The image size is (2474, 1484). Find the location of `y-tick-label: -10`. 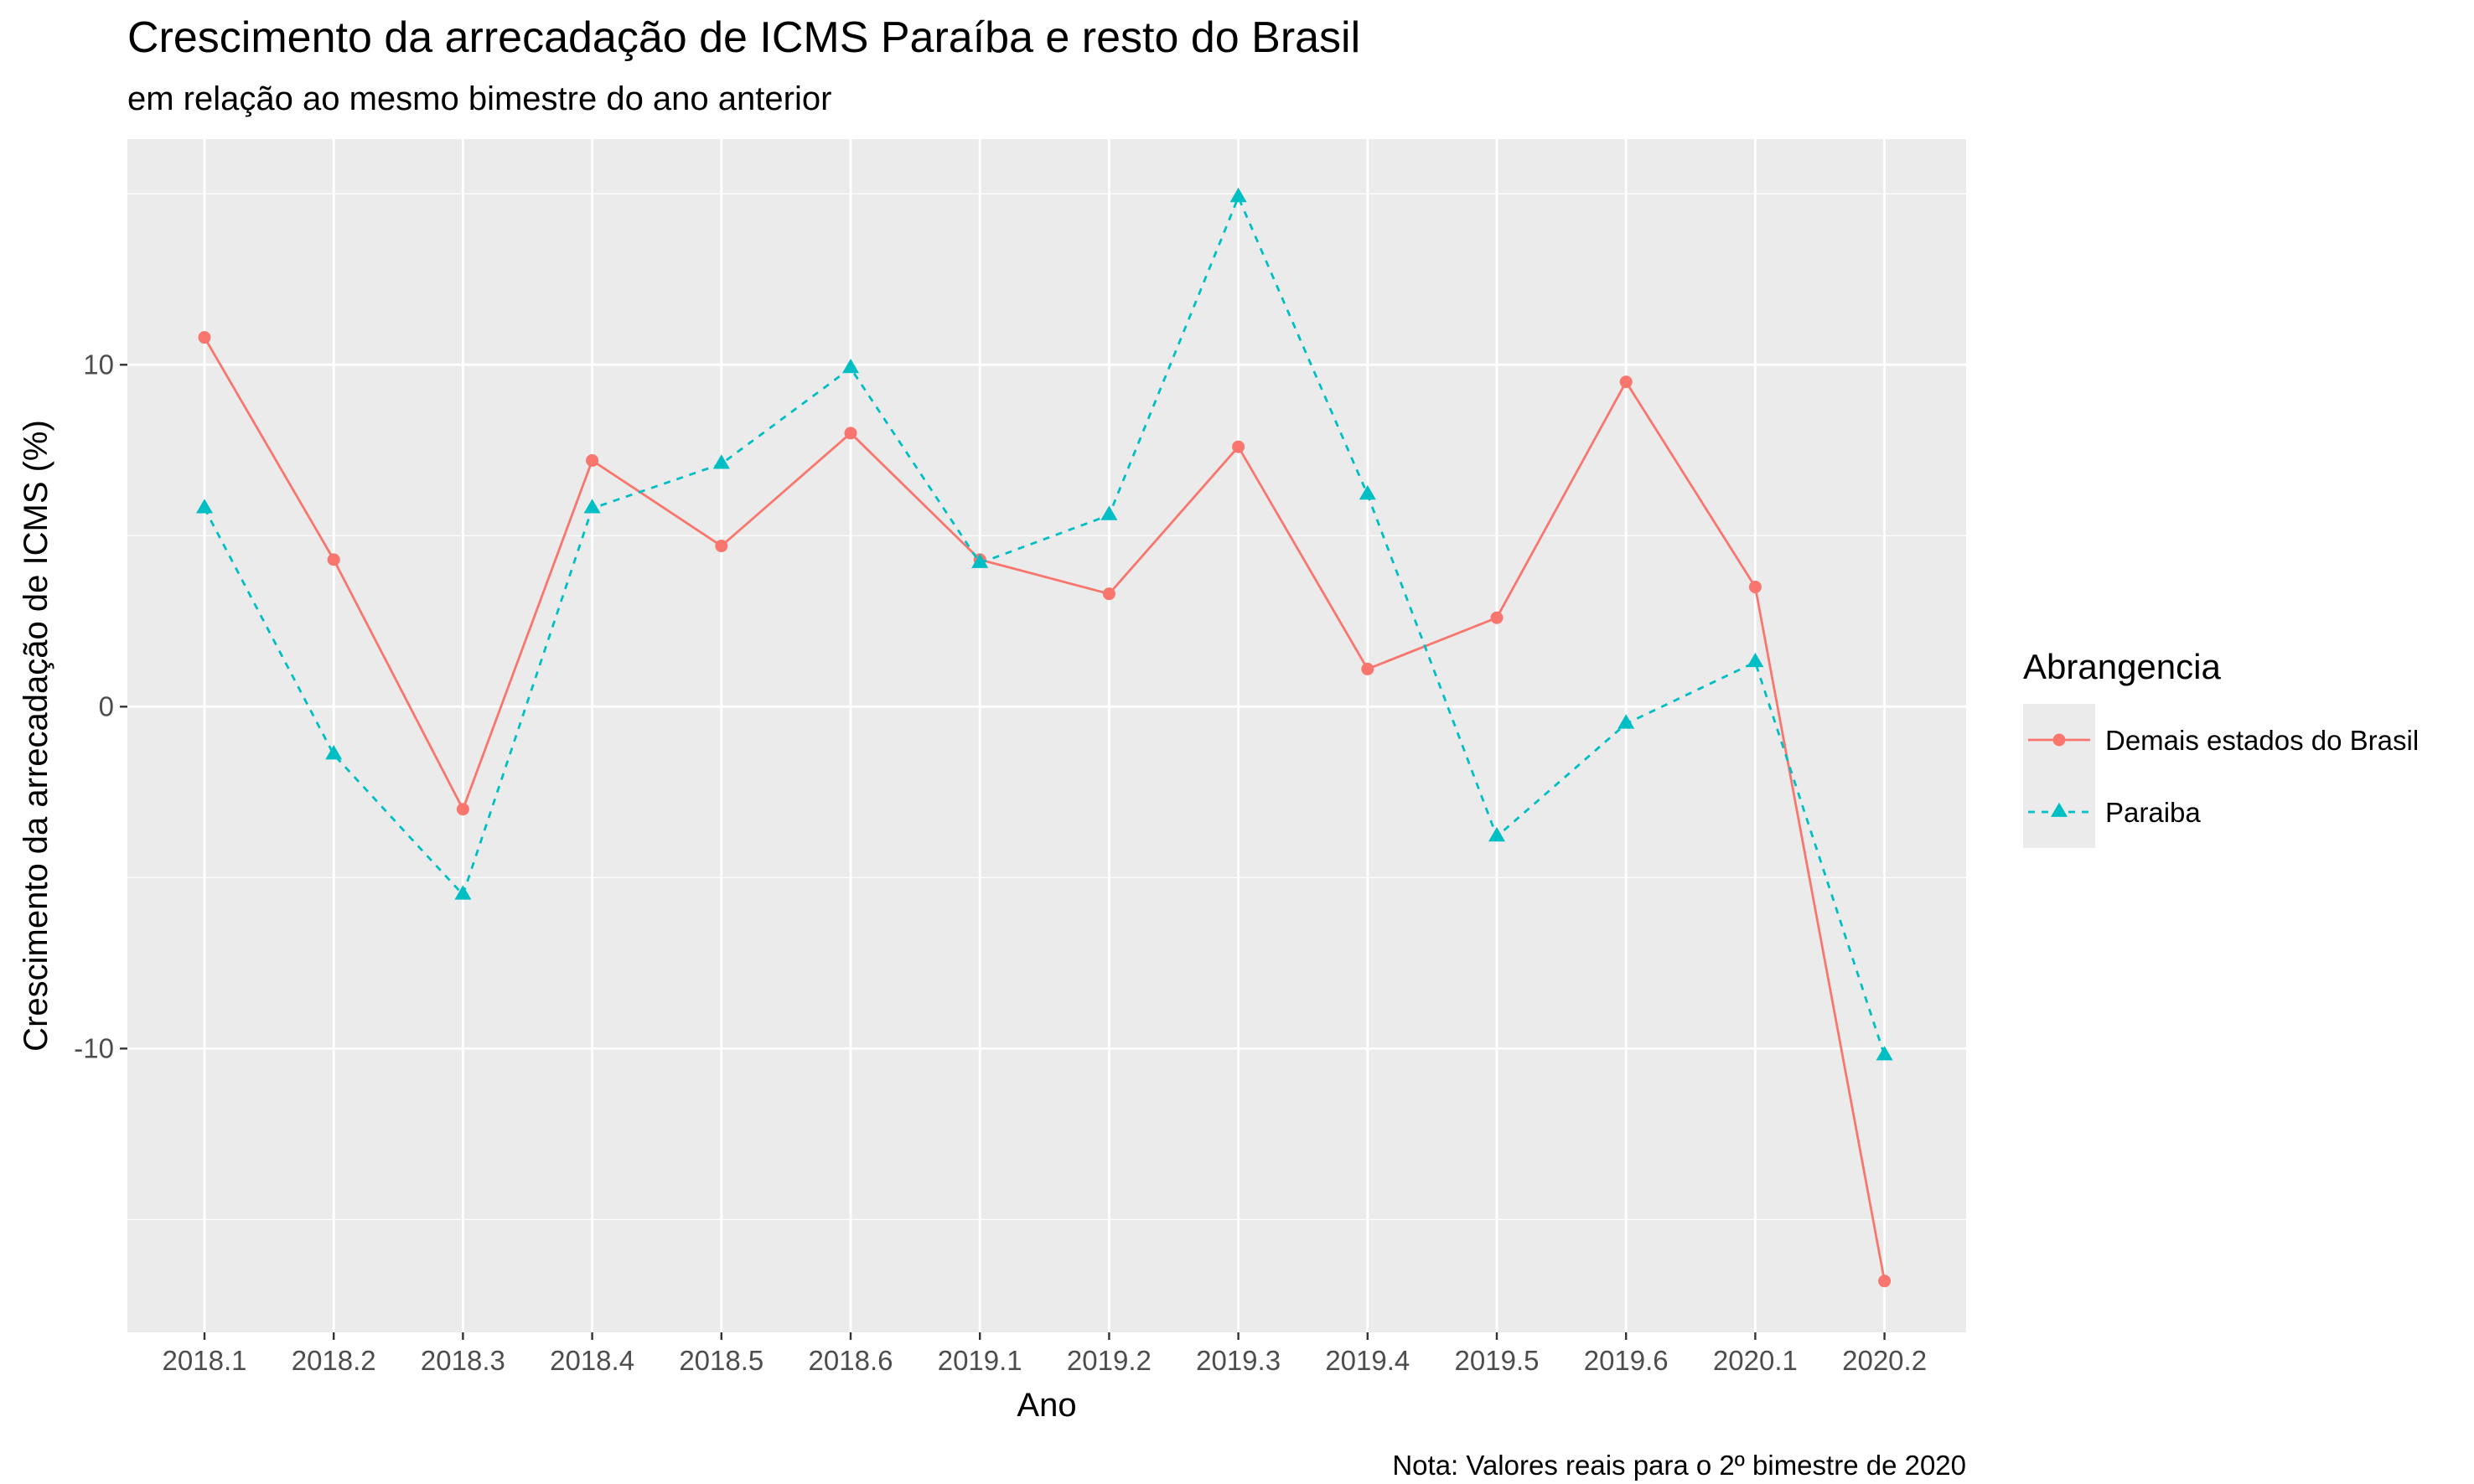

y-tick-label: -10 is located at coordinates (94, 1047).